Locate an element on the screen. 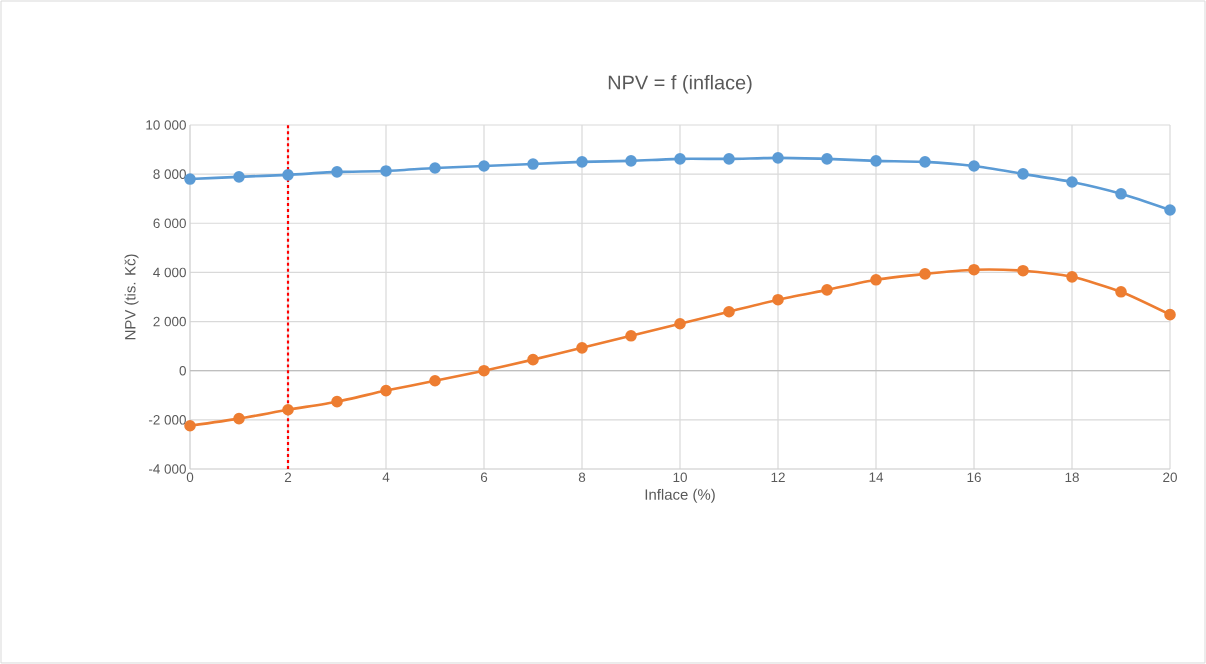 The width and height of the screenshot is (1206, 664). x-tick-label: 20 is located at coordinates (1170, 477).